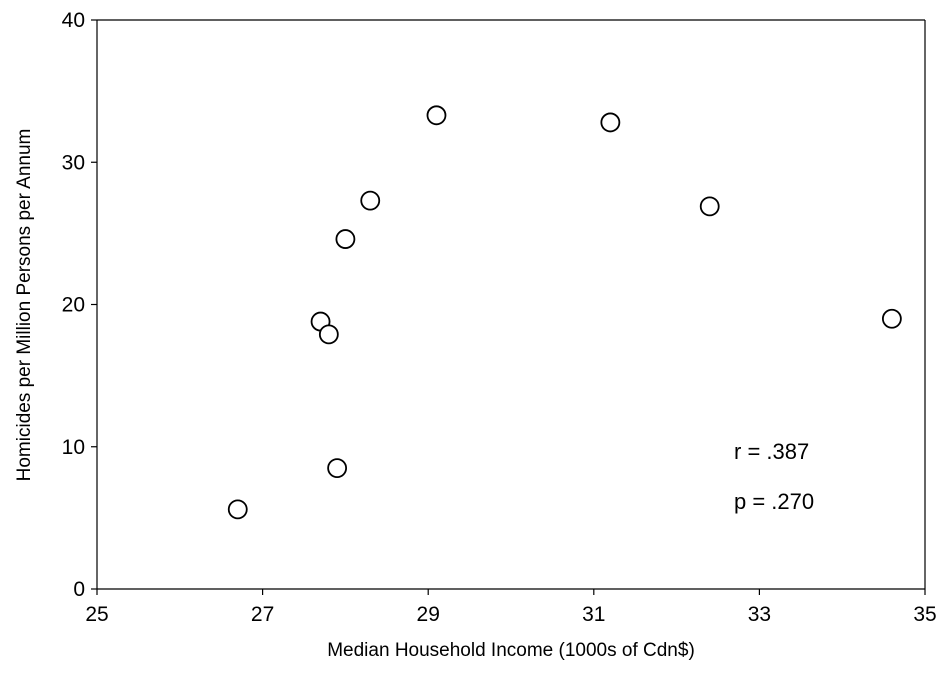 The height and width of the screenshot is (688, 944). I want to click on y-tick-label: 10, so click(73, 447).